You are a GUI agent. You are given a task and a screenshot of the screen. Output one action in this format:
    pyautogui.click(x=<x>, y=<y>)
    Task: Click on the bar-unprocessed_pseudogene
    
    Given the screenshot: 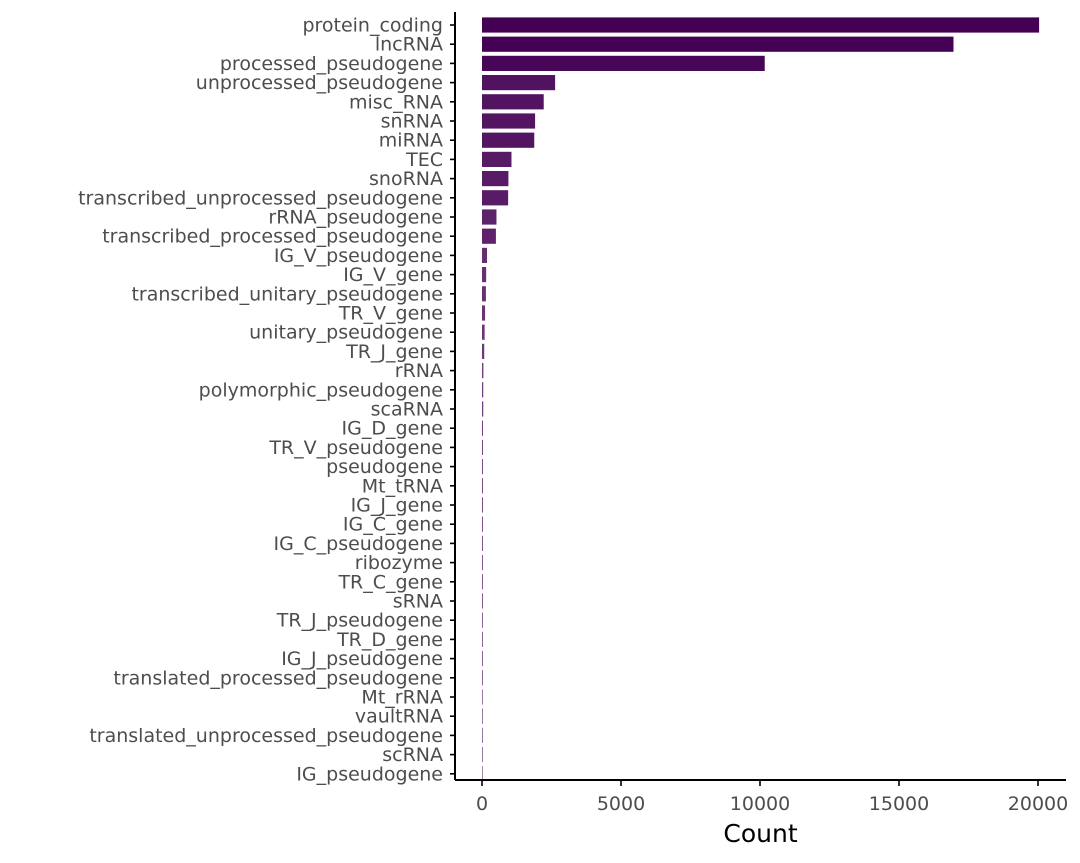 What is the action you would take?
    pyautogui.click(x=519, y=83)
    